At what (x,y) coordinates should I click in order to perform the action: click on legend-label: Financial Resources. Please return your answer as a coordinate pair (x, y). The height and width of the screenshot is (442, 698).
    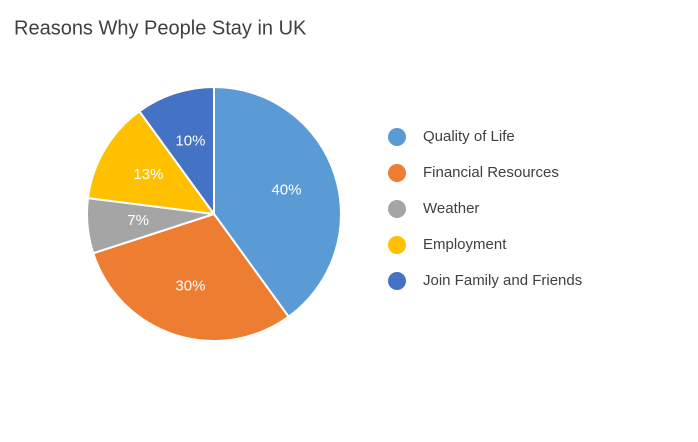
    Looking at the image, I should click on (491, 172).